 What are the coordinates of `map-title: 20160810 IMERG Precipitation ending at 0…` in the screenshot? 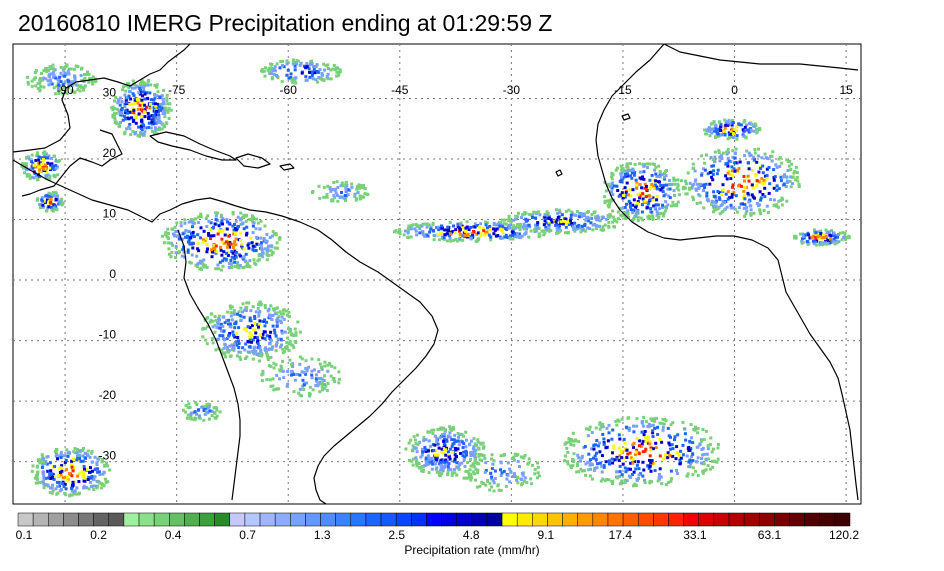 It's located at (285, 23).